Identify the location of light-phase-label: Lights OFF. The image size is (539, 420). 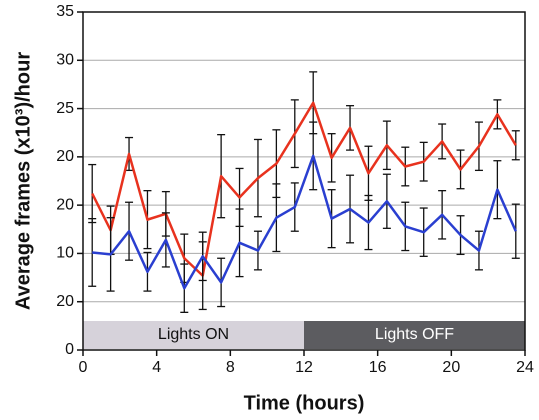
(414, 334).